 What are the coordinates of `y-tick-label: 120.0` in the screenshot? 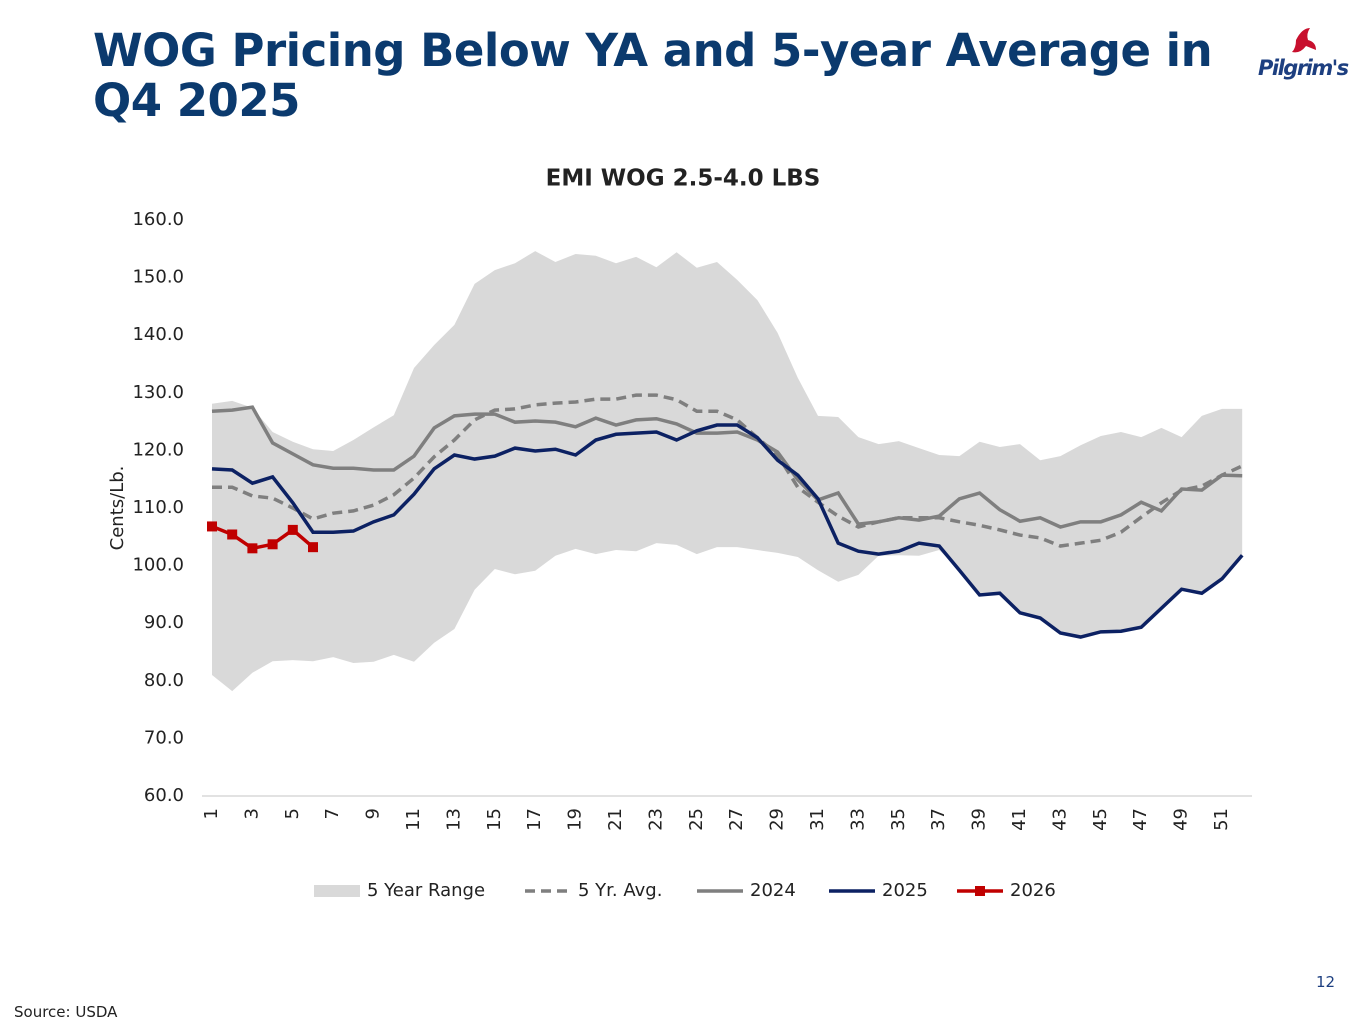 It's located at (158, 449).